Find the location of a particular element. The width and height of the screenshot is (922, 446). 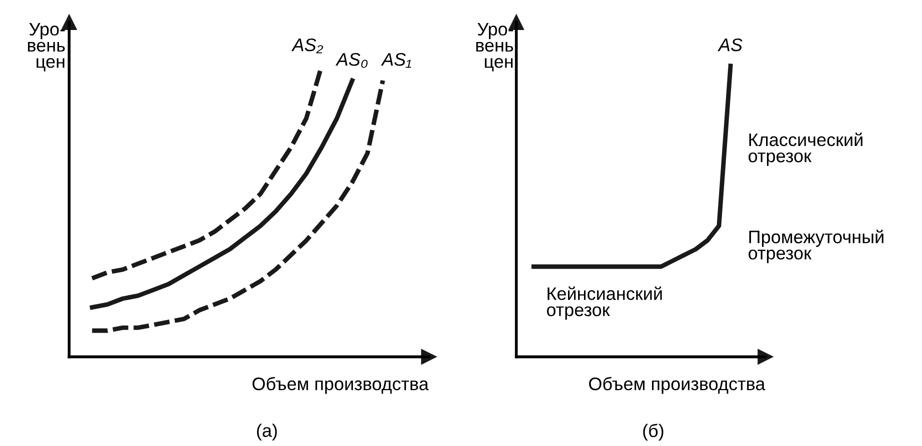

series-label: AS₀ is located at coordinates (351, 60).